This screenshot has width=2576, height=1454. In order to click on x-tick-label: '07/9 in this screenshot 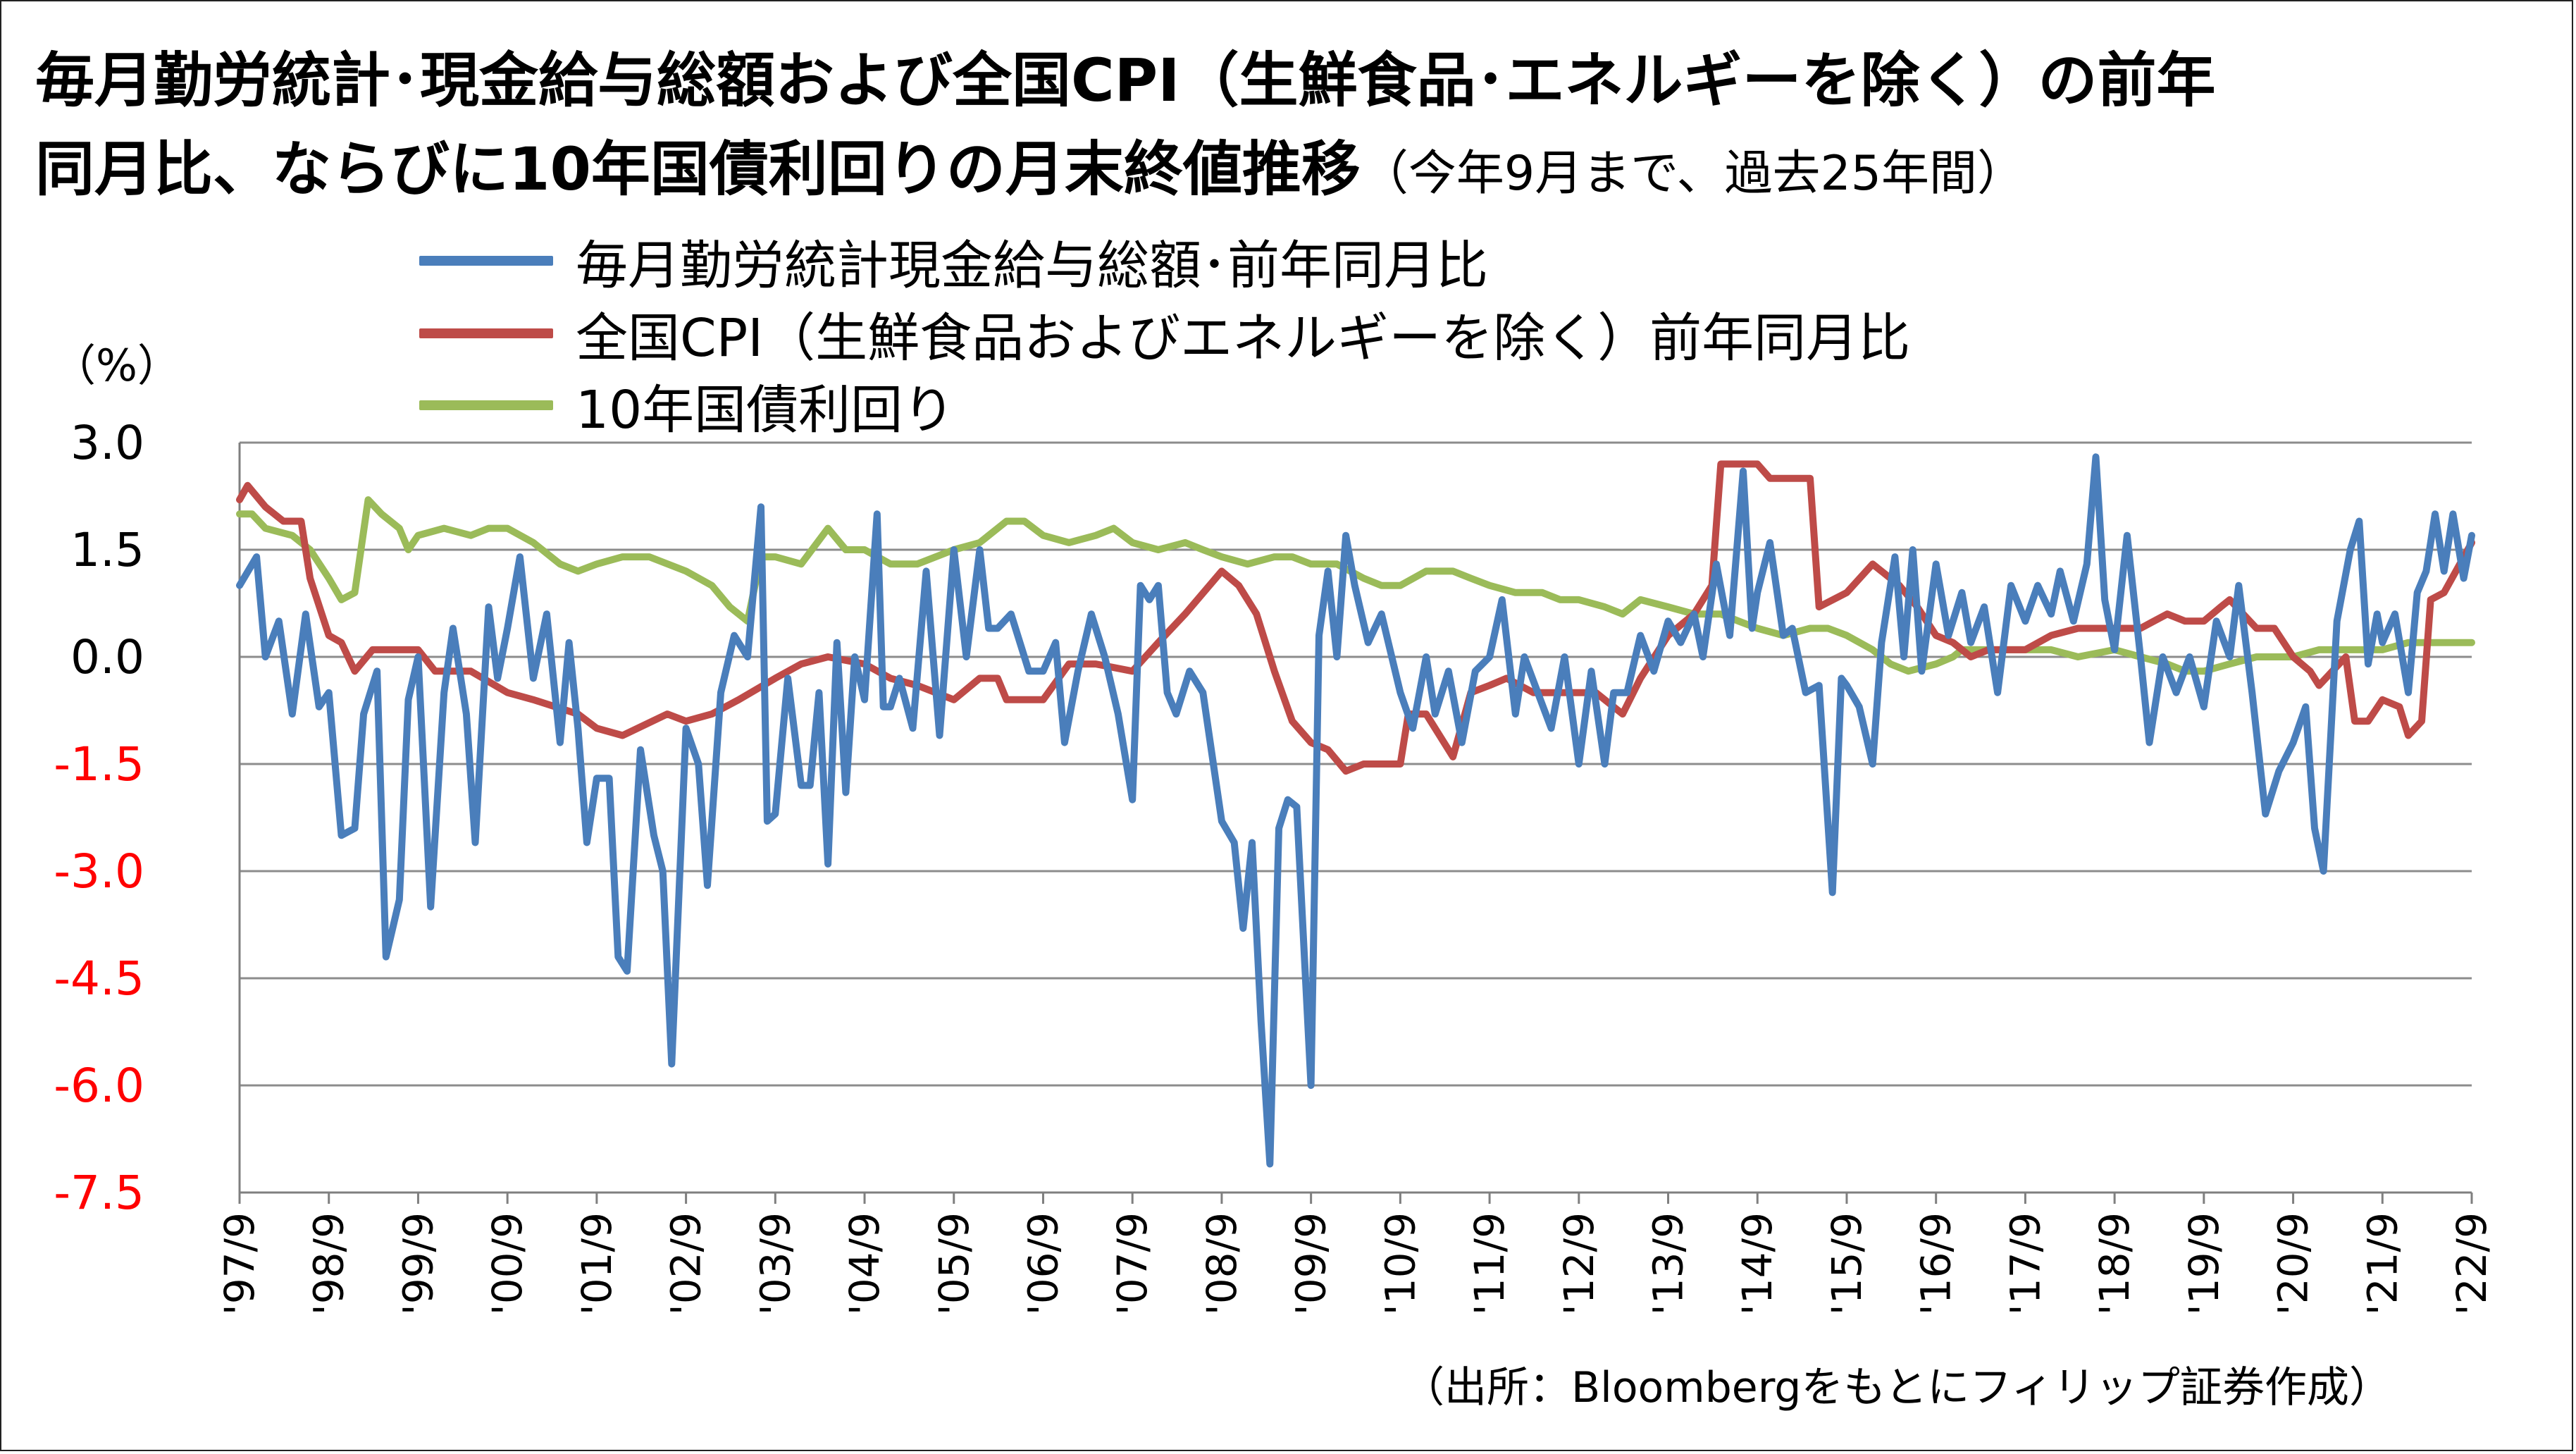, I will do `click(1132, 1263)`.